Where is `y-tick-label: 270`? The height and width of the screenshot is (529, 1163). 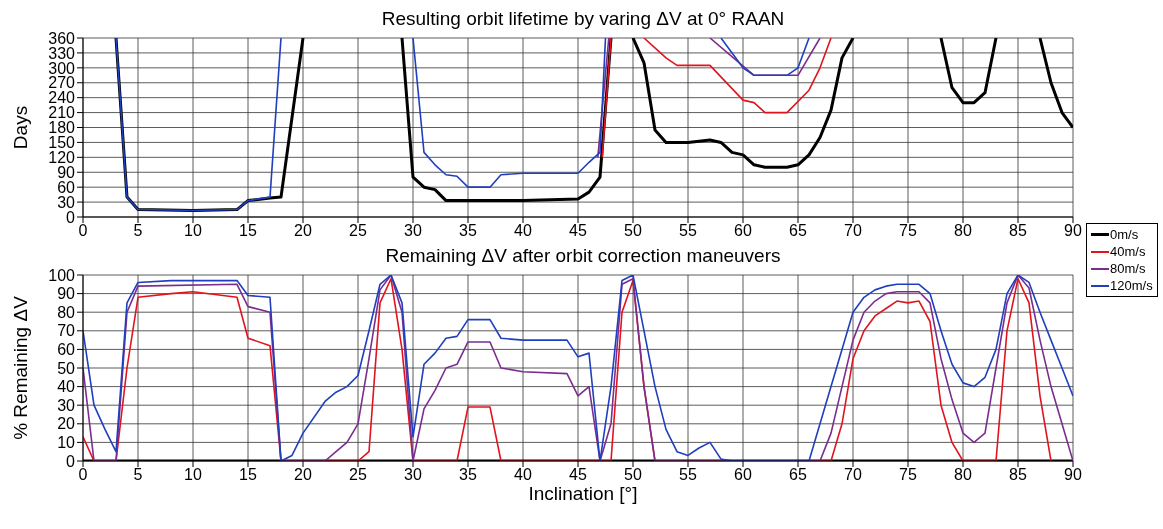
y-tick-label: 270 is located at coordinates (62, 83).